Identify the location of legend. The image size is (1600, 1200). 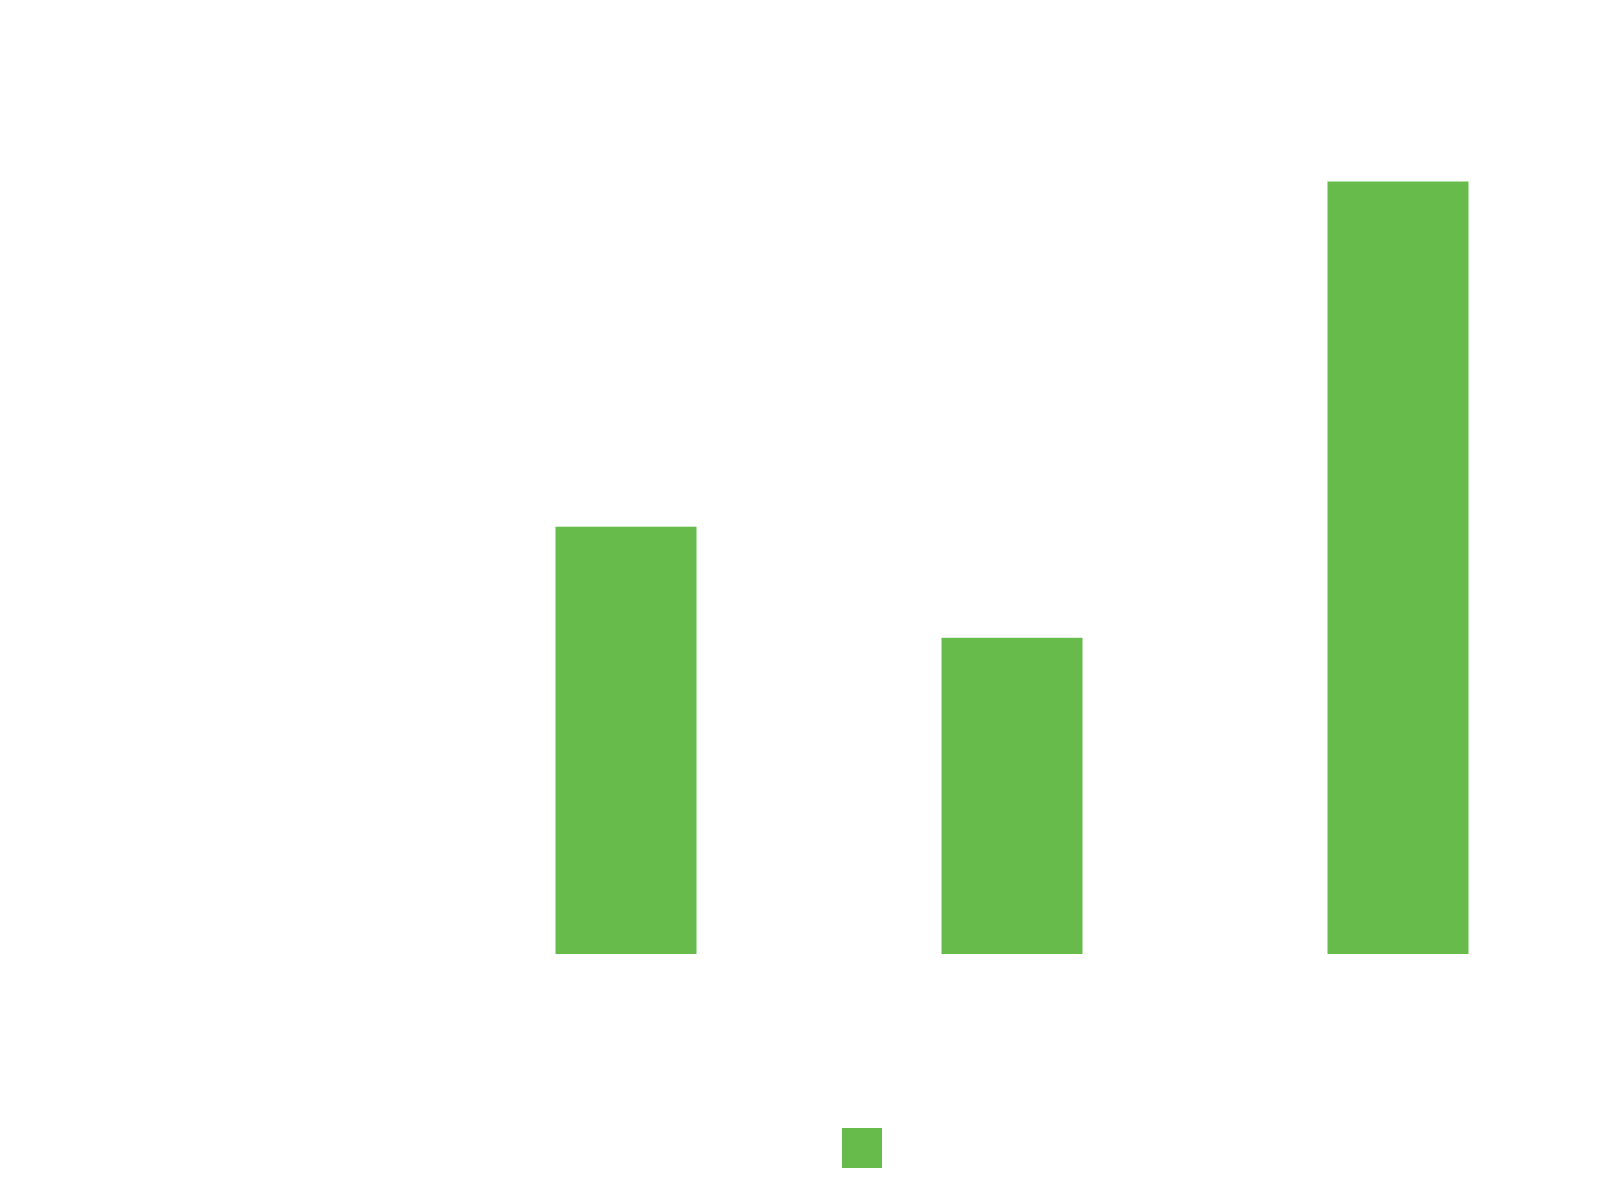
(862, 1148).